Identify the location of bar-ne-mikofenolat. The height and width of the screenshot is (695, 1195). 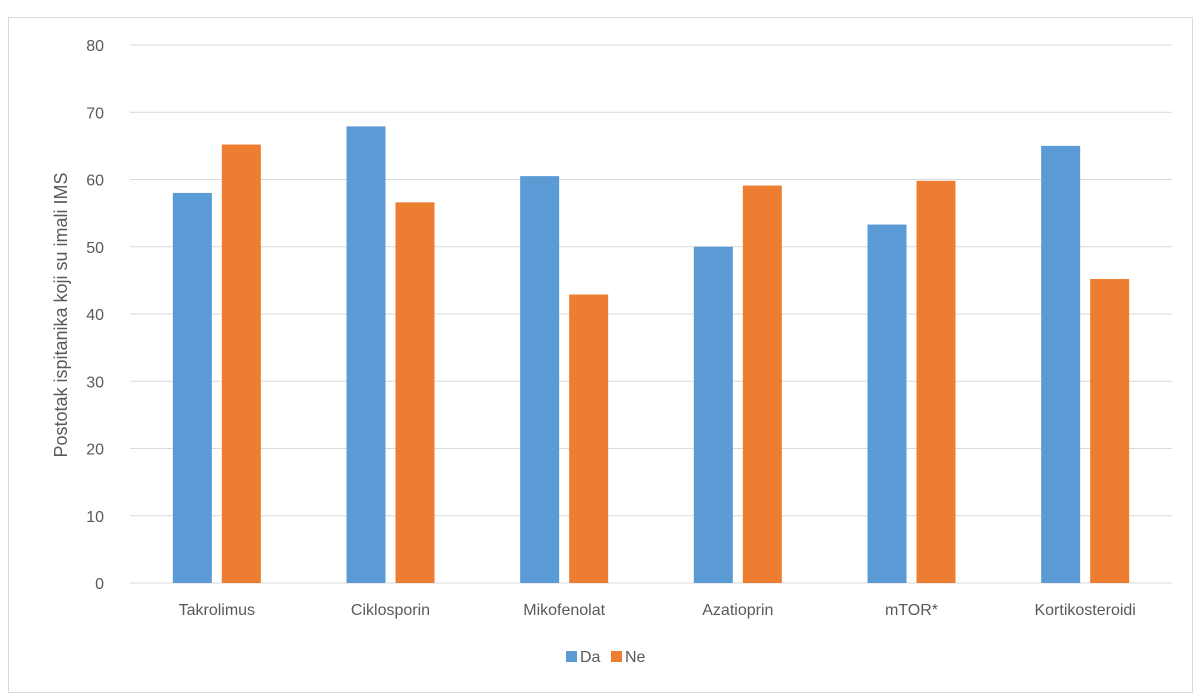
(589, 438).